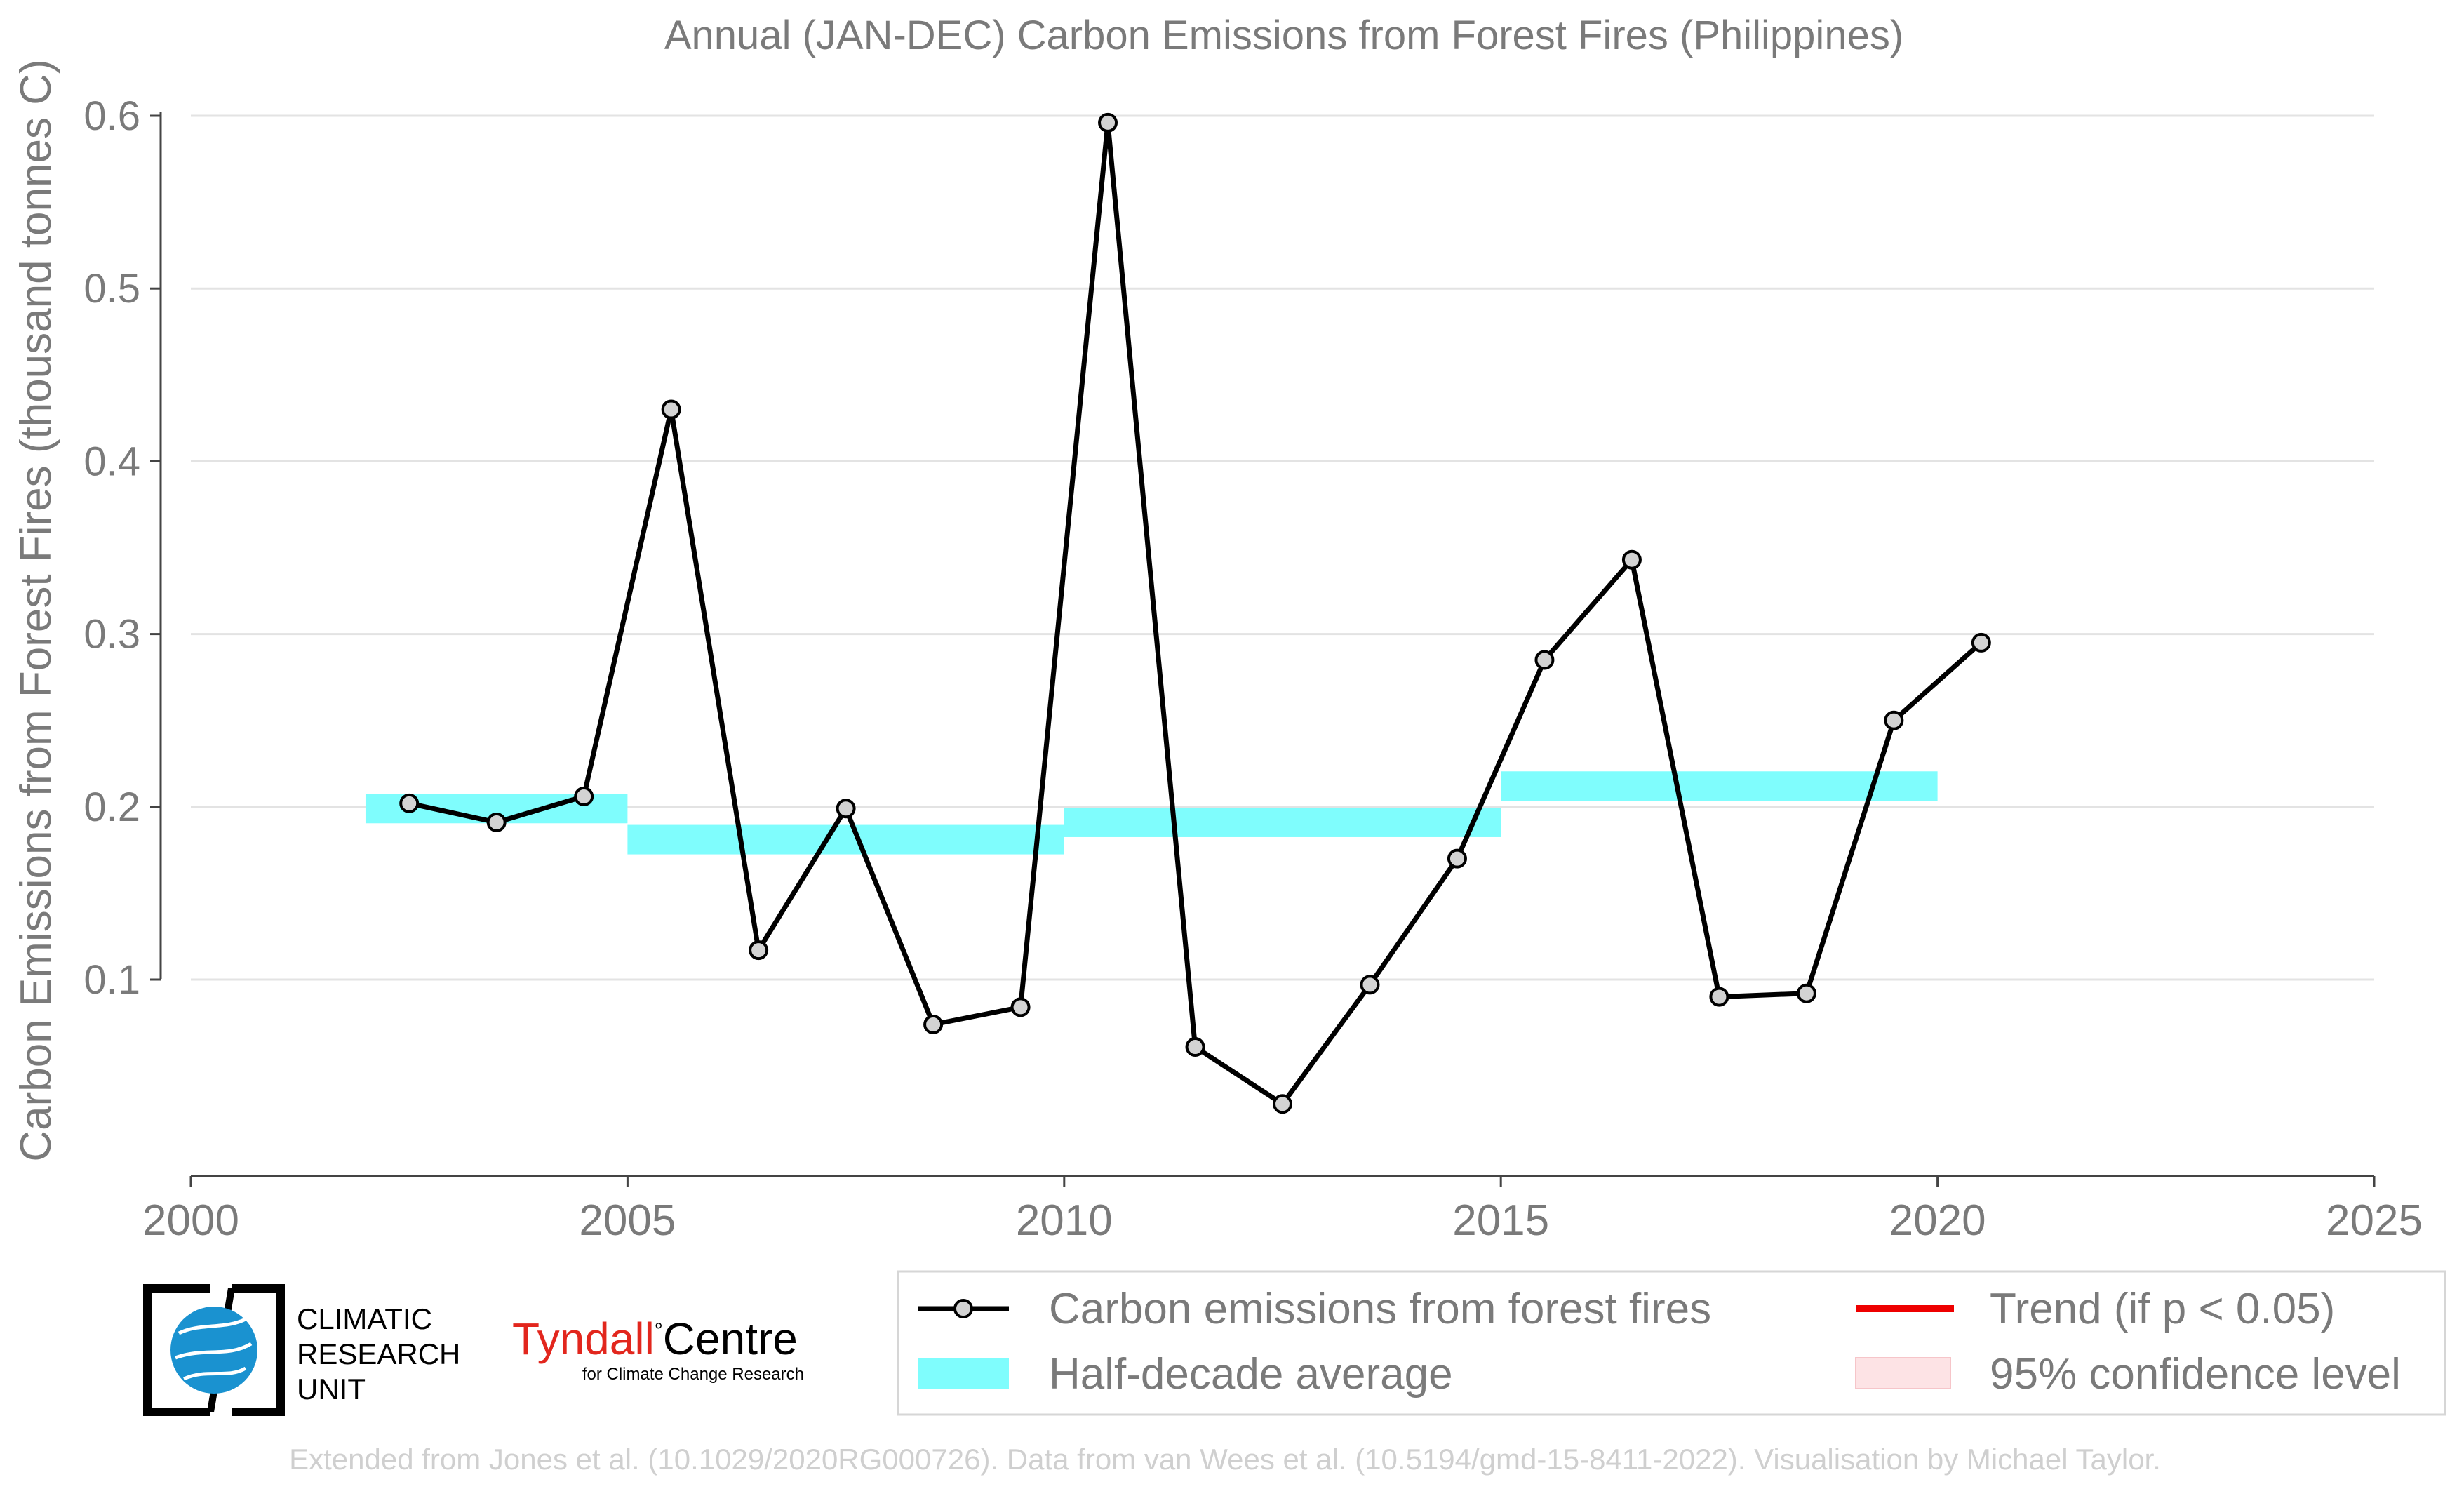  Describe the element at coordinates (1380, 1309) in the screenshot. I see `legend-label-series: Carbon emissions from forest fires` at that location.